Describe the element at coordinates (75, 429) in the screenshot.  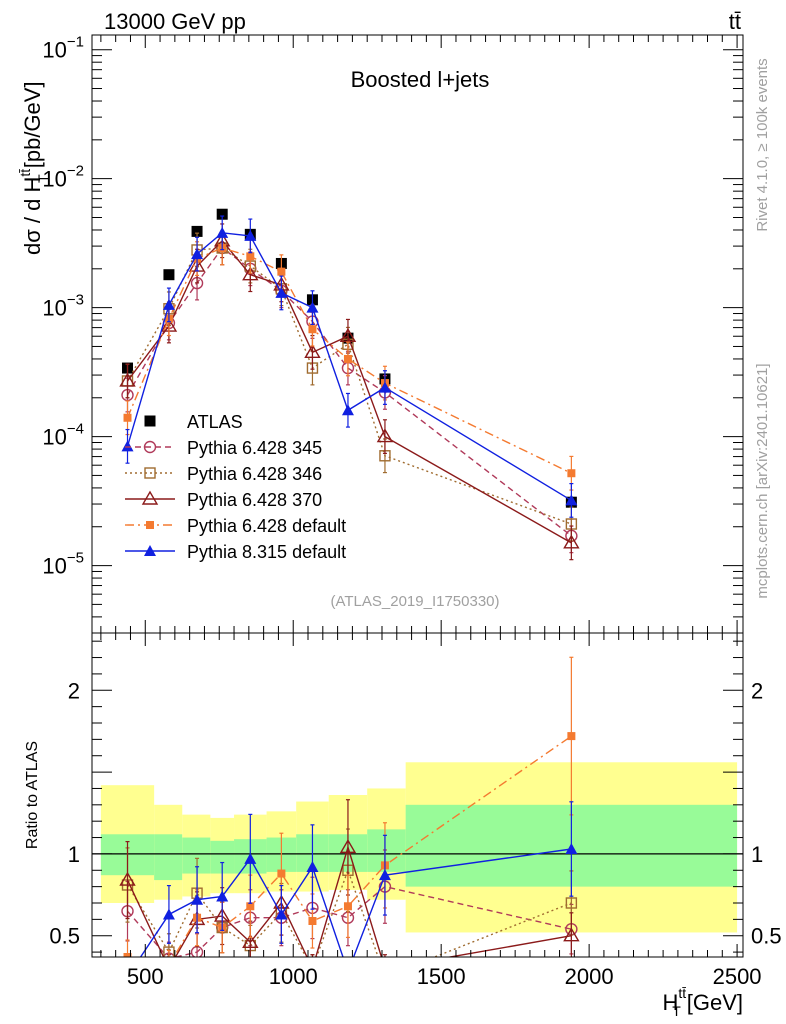
I see `y-tick-exponent: −4` at that location.